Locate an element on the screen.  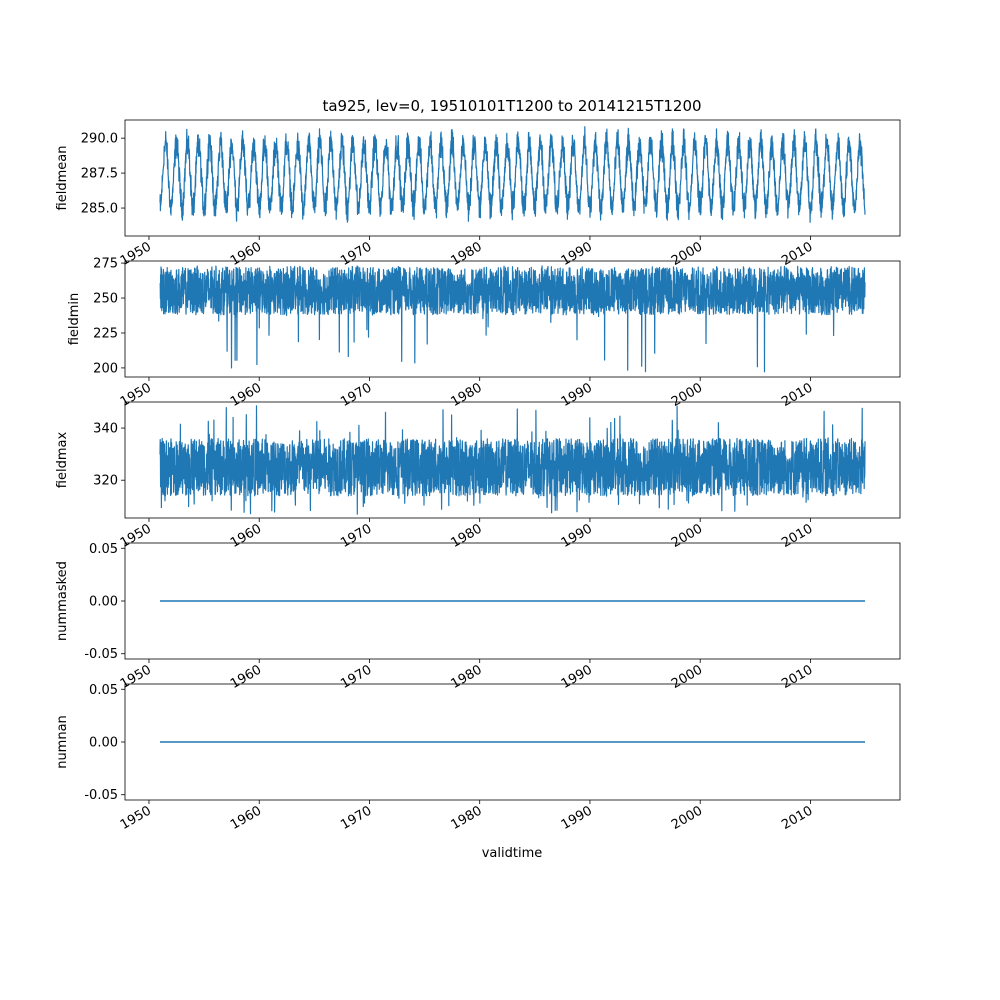
y-axis-label: fieldmin is located at coordinates (74, 319).